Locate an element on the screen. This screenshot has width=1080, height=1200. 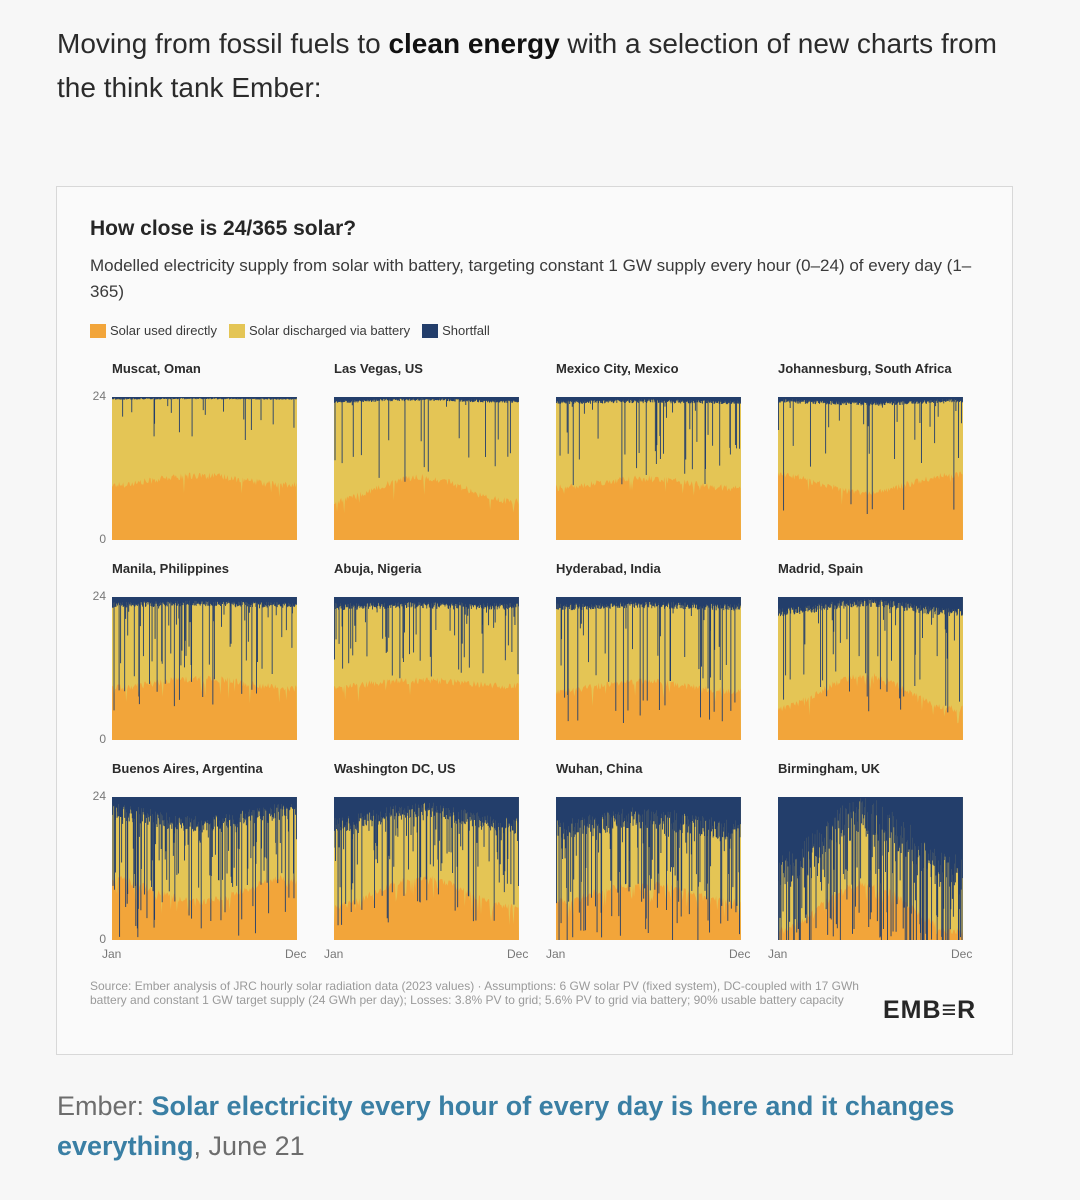
panel-title: Mexico City, Mexico is located at coordinates (617, 368).